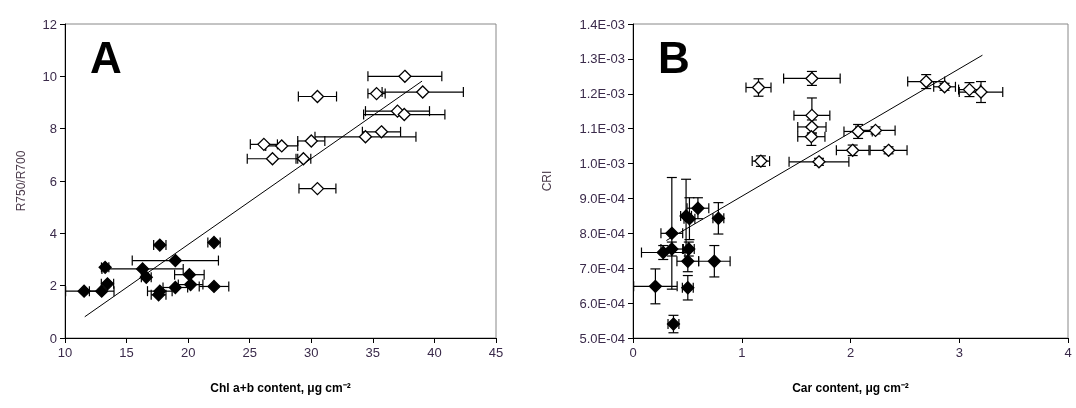 This screenshot has height=408, width=1076. I want to click on y-tick-label: 4, so click(53, 233).